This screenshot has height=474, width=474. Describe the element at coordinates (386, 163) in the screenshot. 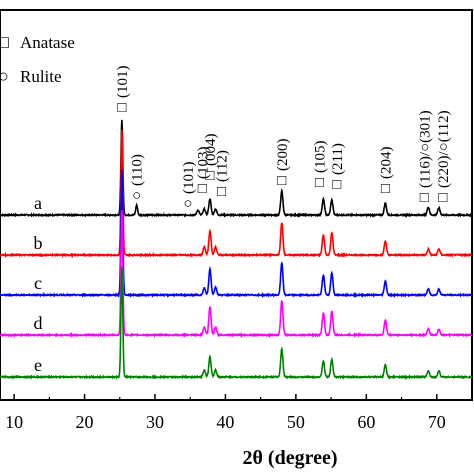

I see `peak-label-9: (204)` at that location.